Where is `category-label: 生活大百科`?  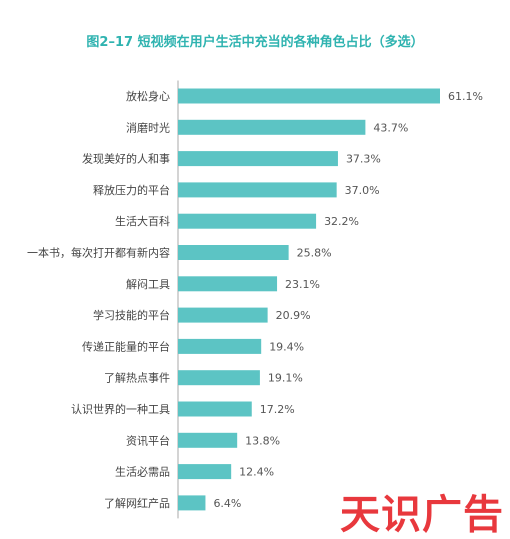 category-label: 生活大百科 is located at coordinates (142, 221).